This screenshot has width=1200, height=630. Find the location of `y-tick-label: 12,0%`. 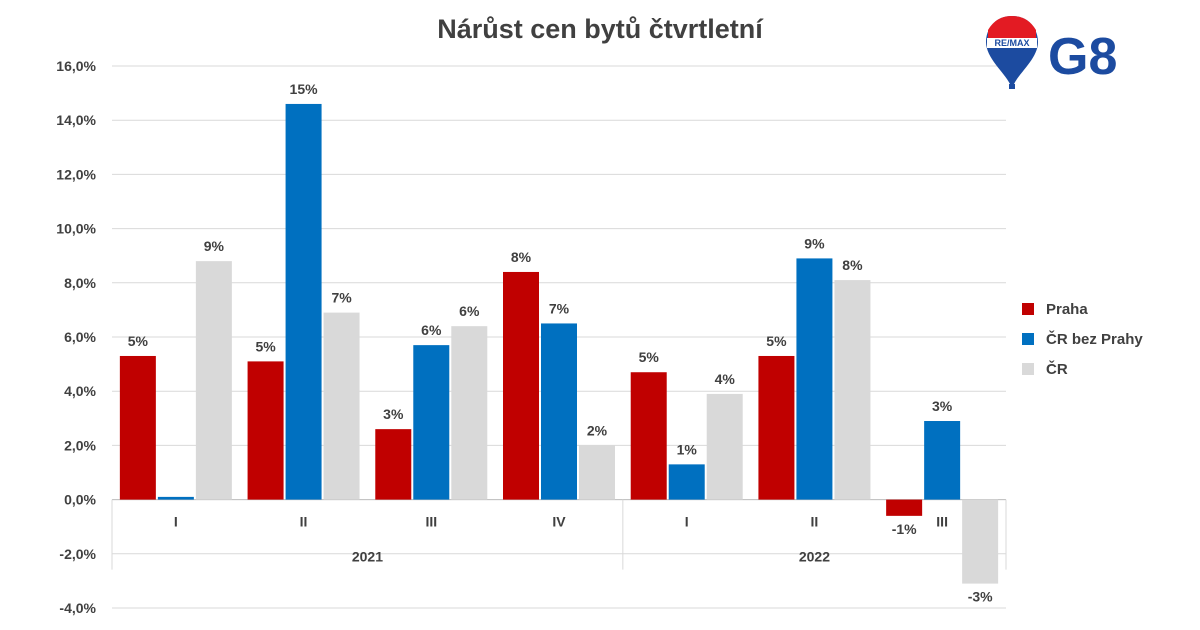

y-tick-label: 12,0% is located at coordinates (76, 174).